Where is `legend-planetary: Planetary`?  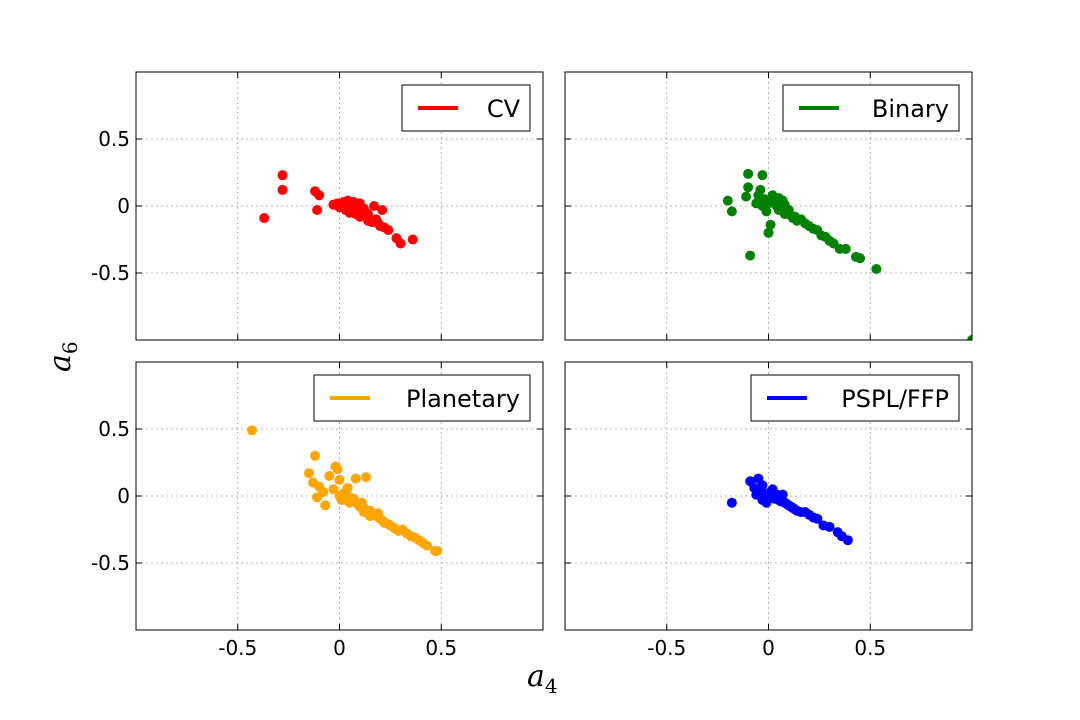
legend-planetary: Planetary is located at coordinates (422, 398).